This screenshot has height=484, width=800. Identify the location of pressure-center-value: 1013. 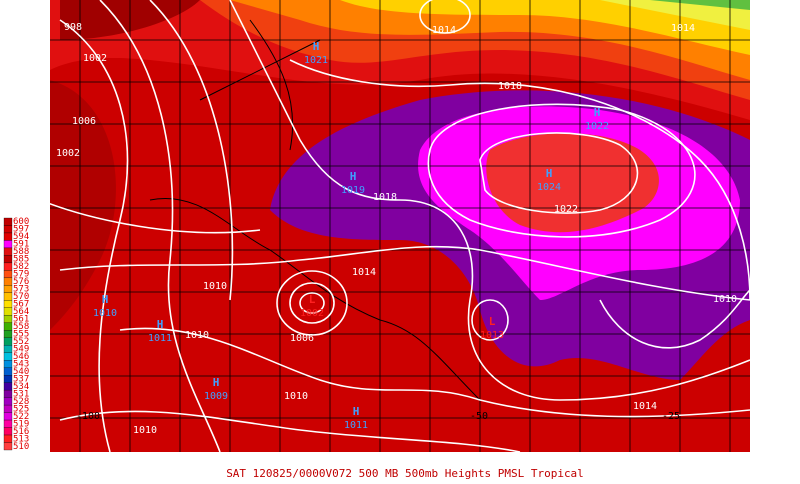
(492, 335).